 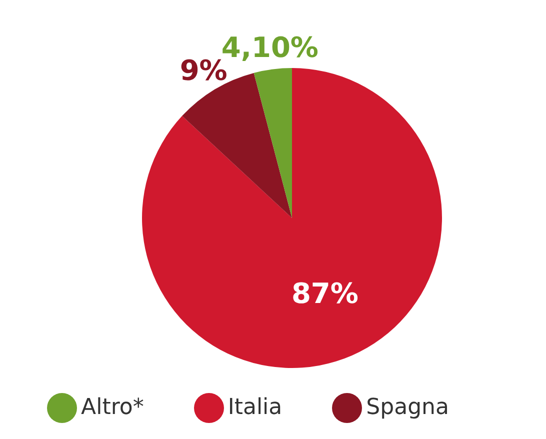 I want to click on data-label: 87%, so click(x=324, y=293).